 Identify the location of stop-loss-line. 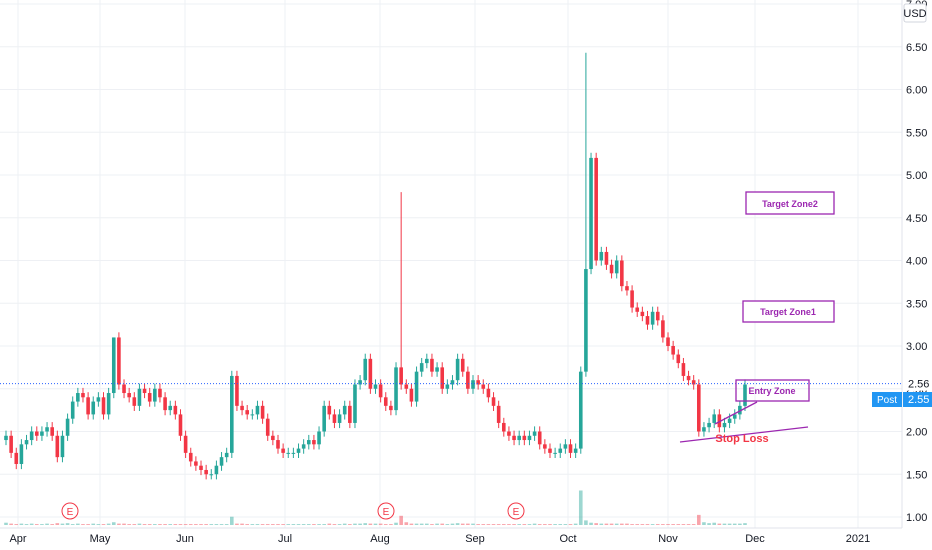
(744, 434).